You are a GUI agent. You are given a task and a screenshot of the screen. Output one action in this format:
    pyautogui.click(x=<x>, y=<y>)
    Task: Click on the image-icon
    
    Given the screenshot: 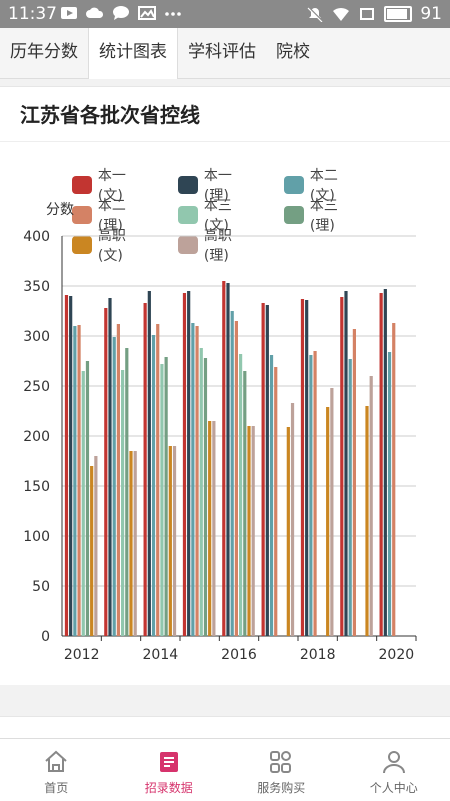 What is the action you would take?
    pyautogui.click(x=147, y=13)
    